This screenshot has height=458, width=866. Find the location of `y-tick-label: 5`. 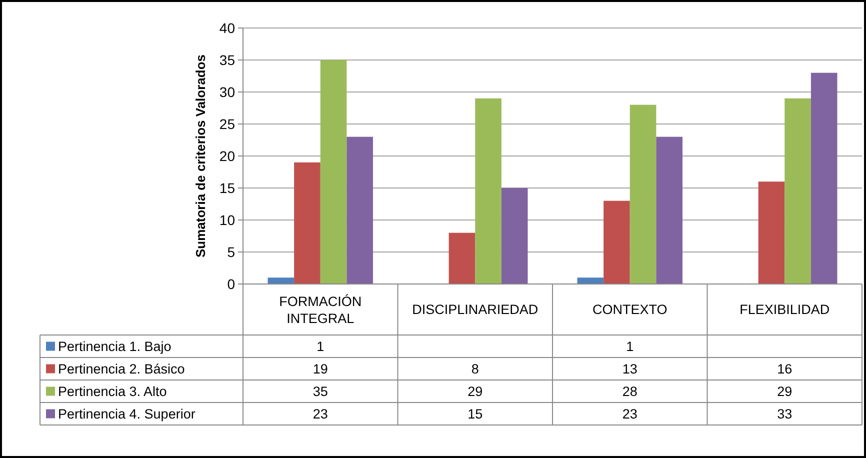

y-tick-label: 5 is located at coordinates (231, 252).